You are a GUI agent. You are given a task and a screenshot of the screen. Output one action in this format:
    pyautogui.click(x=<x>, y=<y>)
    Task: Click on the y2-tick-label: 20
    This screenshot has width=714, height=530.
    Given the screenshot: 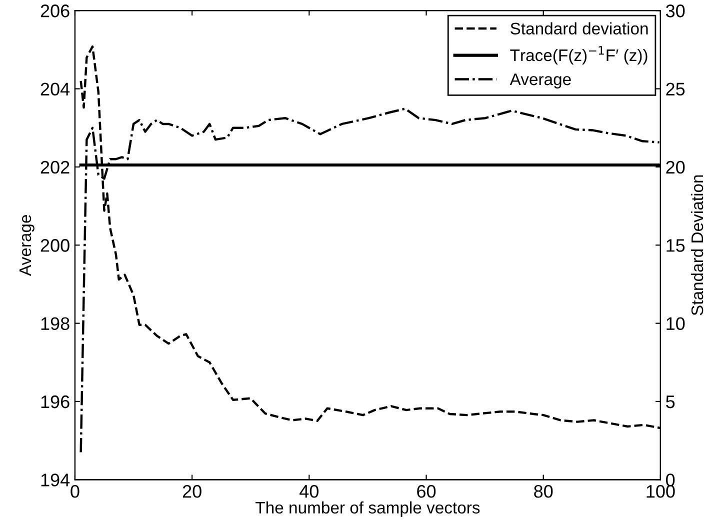 What is the action you would take?
    pyautogui.click(x=675, y=167)
    